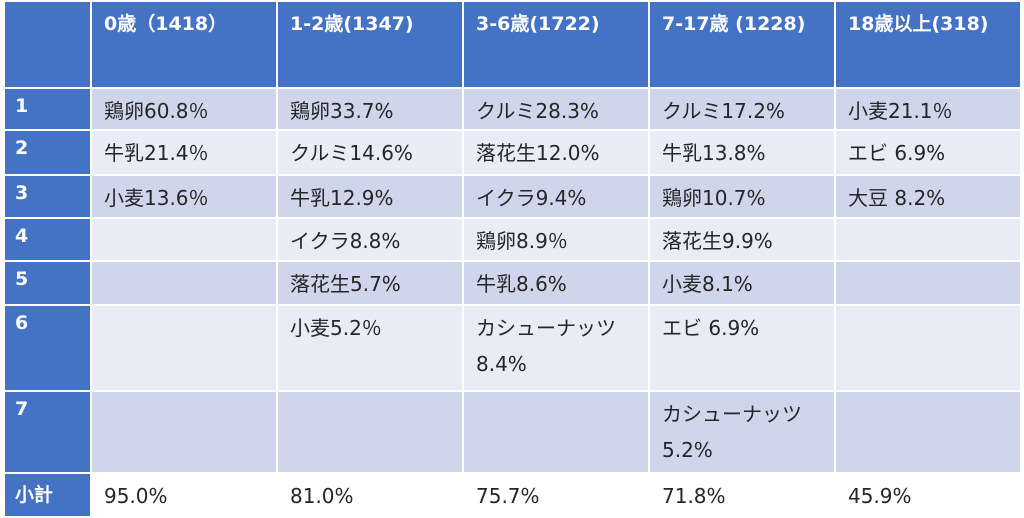 This screenshot has width=1024, height=518. Describe the element at coordinates (556, 196) in the screenshot. I see `table-cell: イクラ9.4%` at that location.